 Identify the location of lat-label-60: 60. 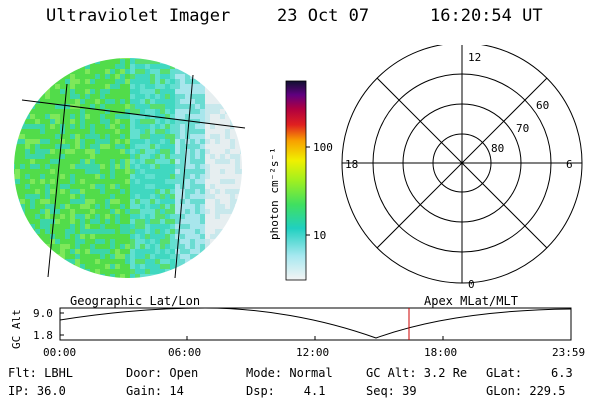
(542, 105).